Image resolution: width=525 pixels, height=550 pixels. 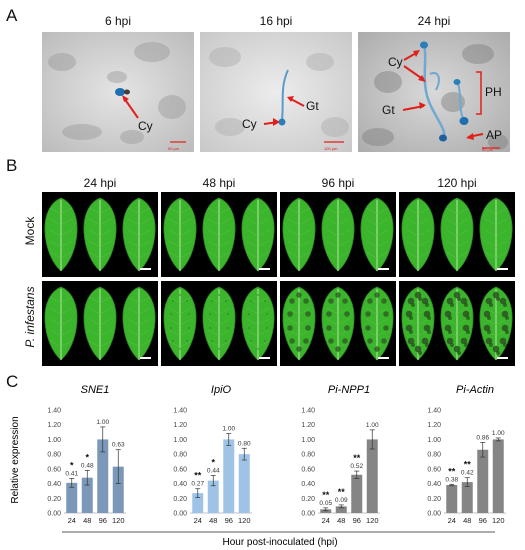 I want to click on value-label: 0.44, so click(x=213, y=470).